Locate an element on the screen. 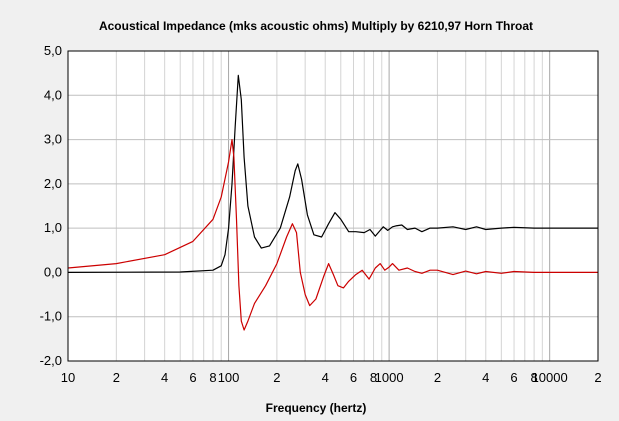 This screenshot has width=619, height=421. y-tick-label: 1,0 is located at coordinates (53, 227).